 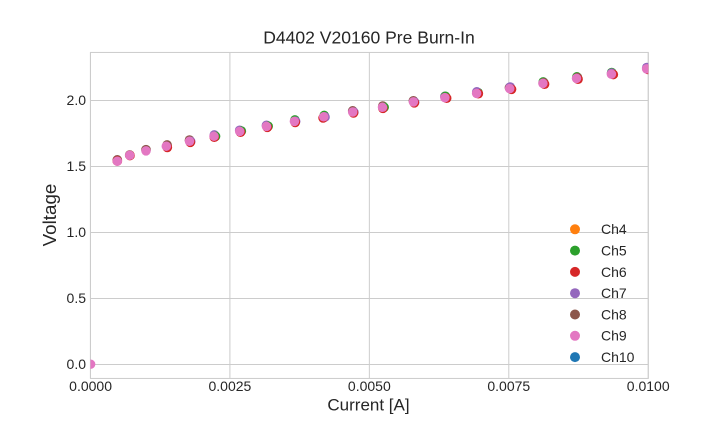 What do you see at coordinates (90, 386) in the screenshot?
I see `svg-text: 0.0000` at bounding box center [90, 386].